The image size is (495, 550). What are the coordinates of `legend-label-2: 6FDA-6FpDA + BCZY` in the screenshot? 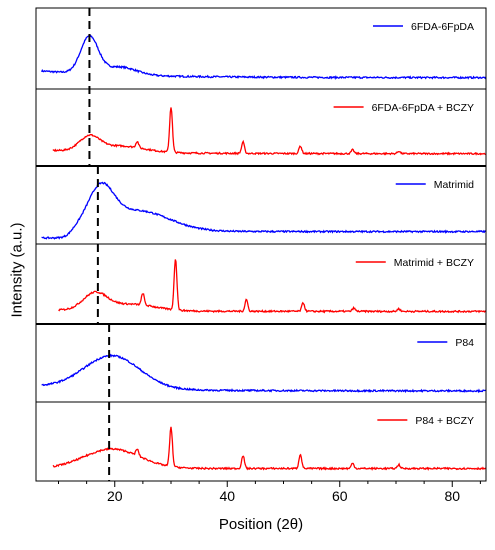 It's located at (423, 108).